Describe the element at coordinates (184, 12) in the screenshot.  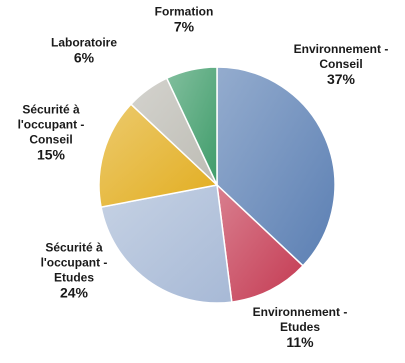
I see `slice-label-text: Formation` at that location.